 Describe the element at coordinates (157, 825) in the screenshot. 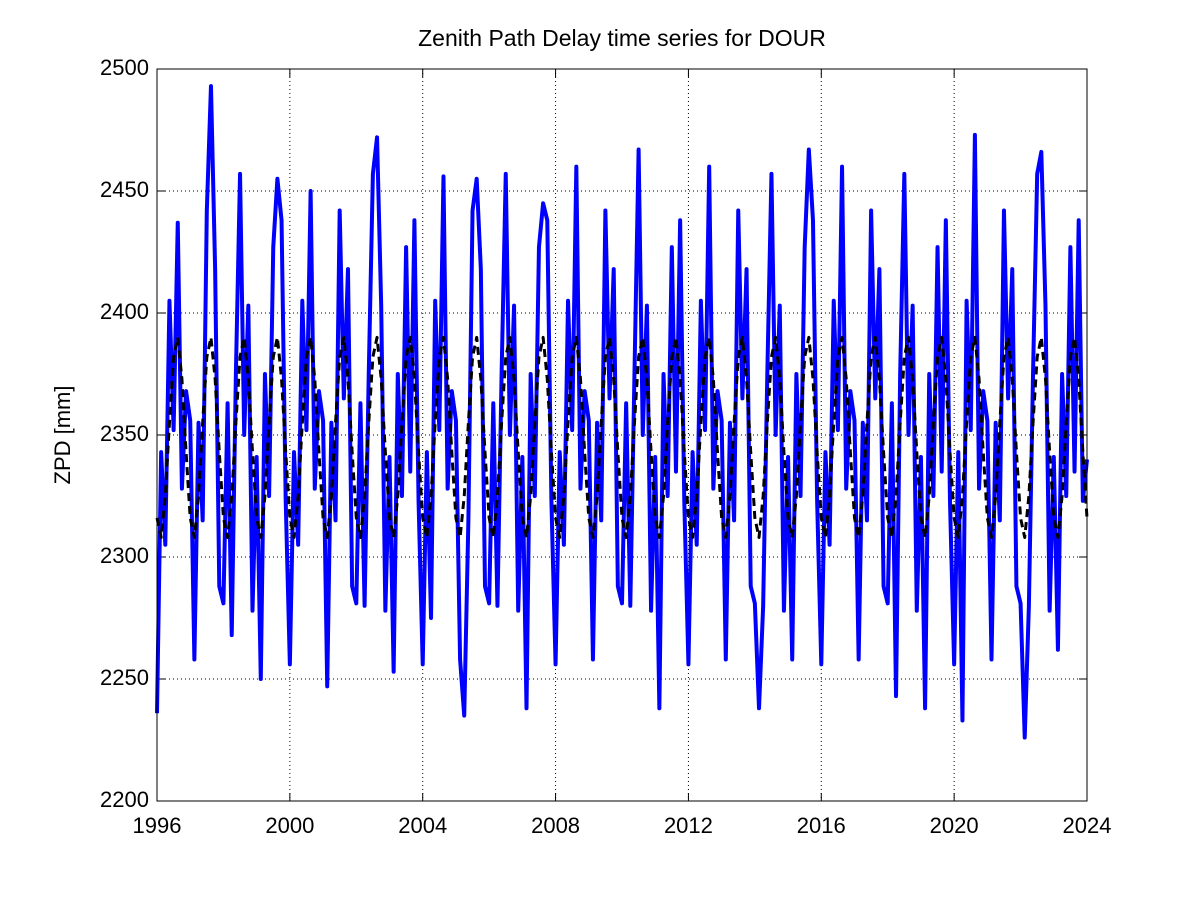

I see `x-tick-label: 1996` at that location.